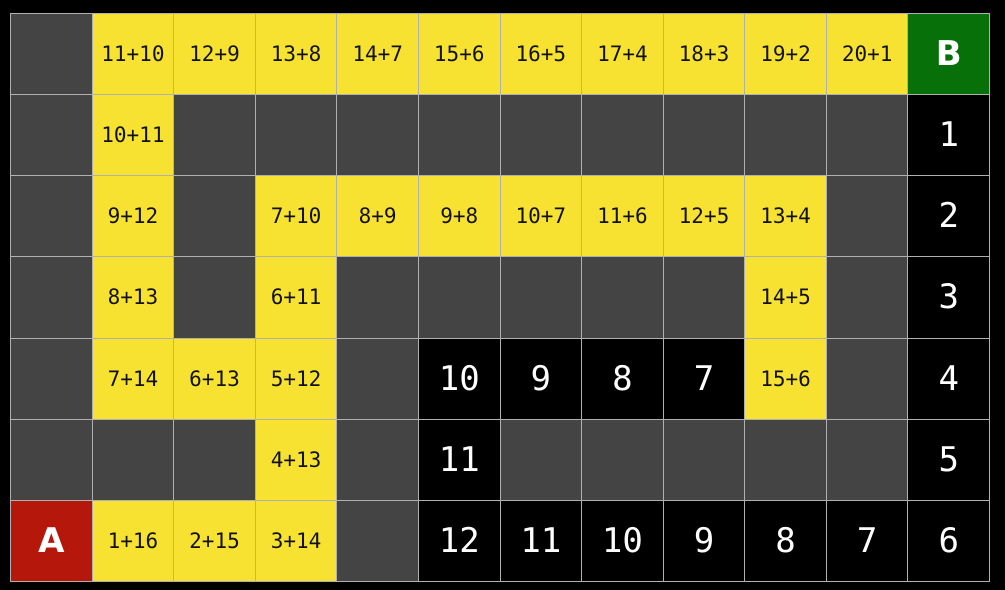 The height and width of the screenshot is (590, 1005). What do you see at coordinates (541, 54) in the screenshot?
I see `path-cell: 16+5` at bounding box center [541, 54].